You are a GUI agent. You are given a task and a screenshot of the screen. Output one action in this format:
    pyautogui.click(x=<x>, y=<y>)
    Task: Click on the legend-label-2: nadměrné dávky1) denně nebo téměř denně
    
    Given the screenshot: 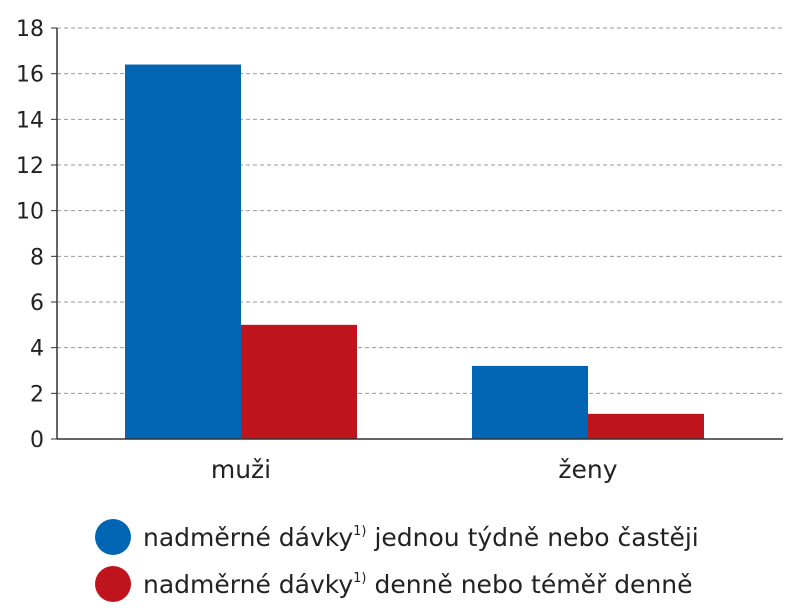 What is the action you would take?
    pyautogui.click(x=418, y=584)
    